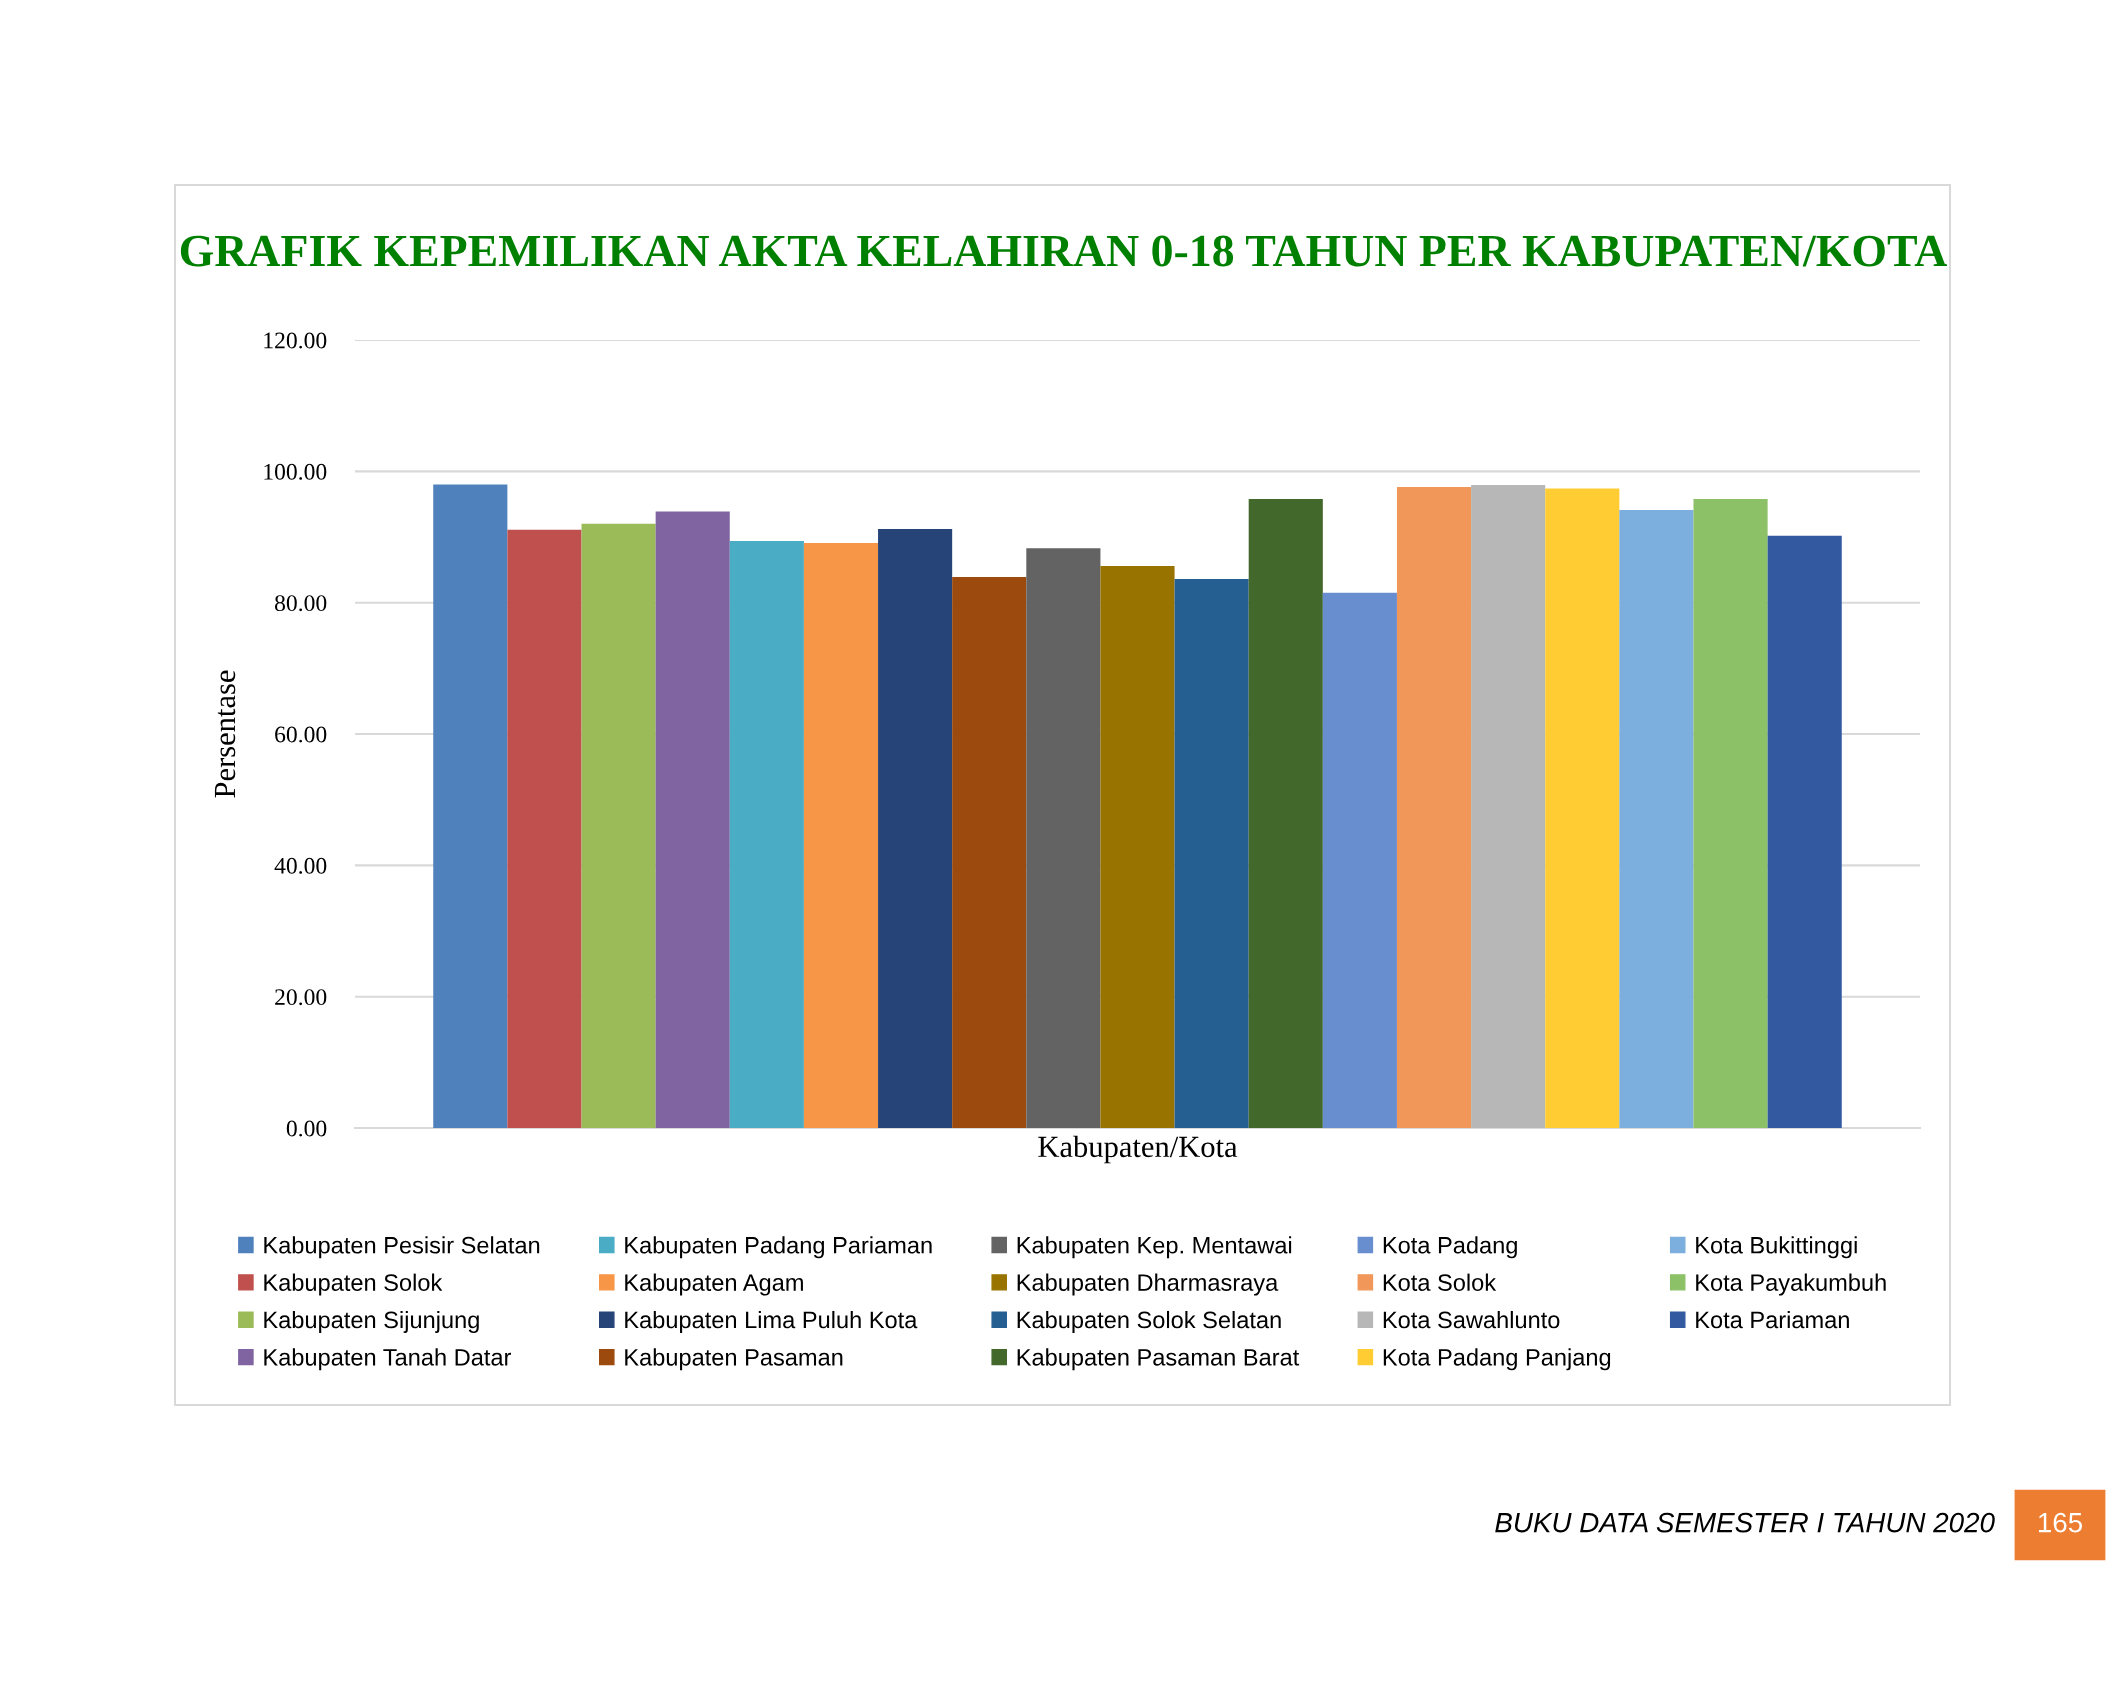 Image resolution: width=2126 pixels, height=1693 pixels. Describe the element at coordinates (225, 734) in the screenshot. I see `y-axis-title: Persentase` at that location.